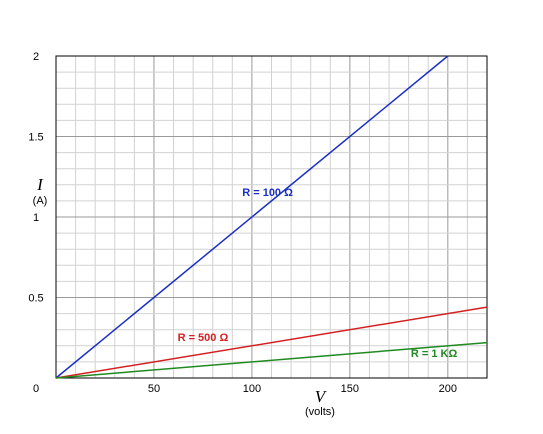 This screenshot has width=543, height=434. I want to click on x-axis-unit: (volts), so click(320, 412).